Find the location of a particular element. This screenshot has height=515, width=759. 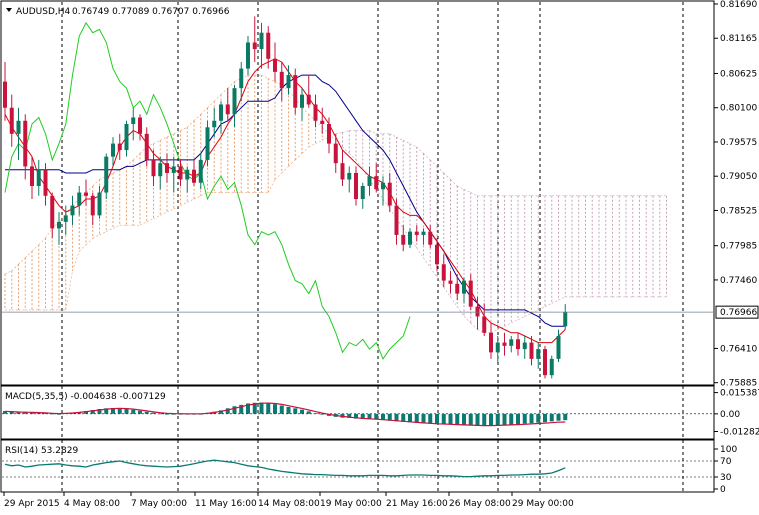

rsi-tick-label-0: 100 is located at coordinates (728, 450).